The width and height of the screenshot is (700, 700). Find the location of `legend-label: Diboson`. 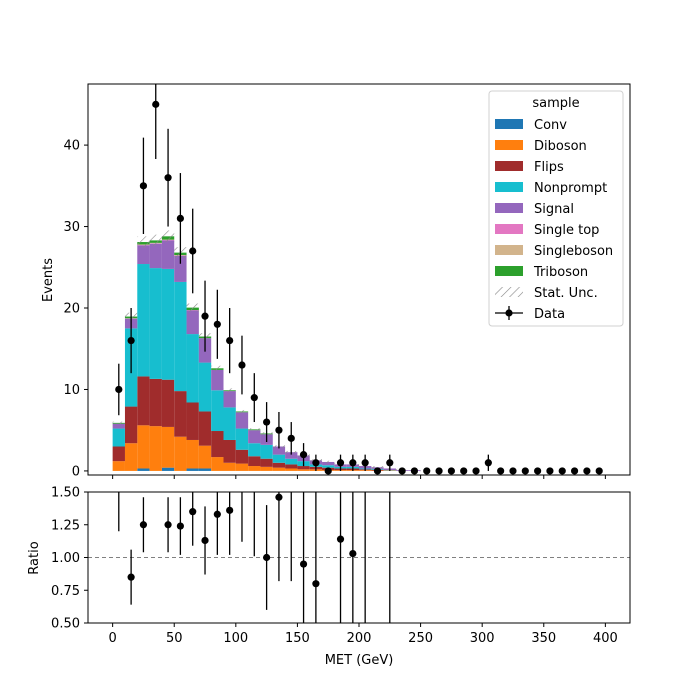

legend-label: Diboson is located at coordinates (560, 146).